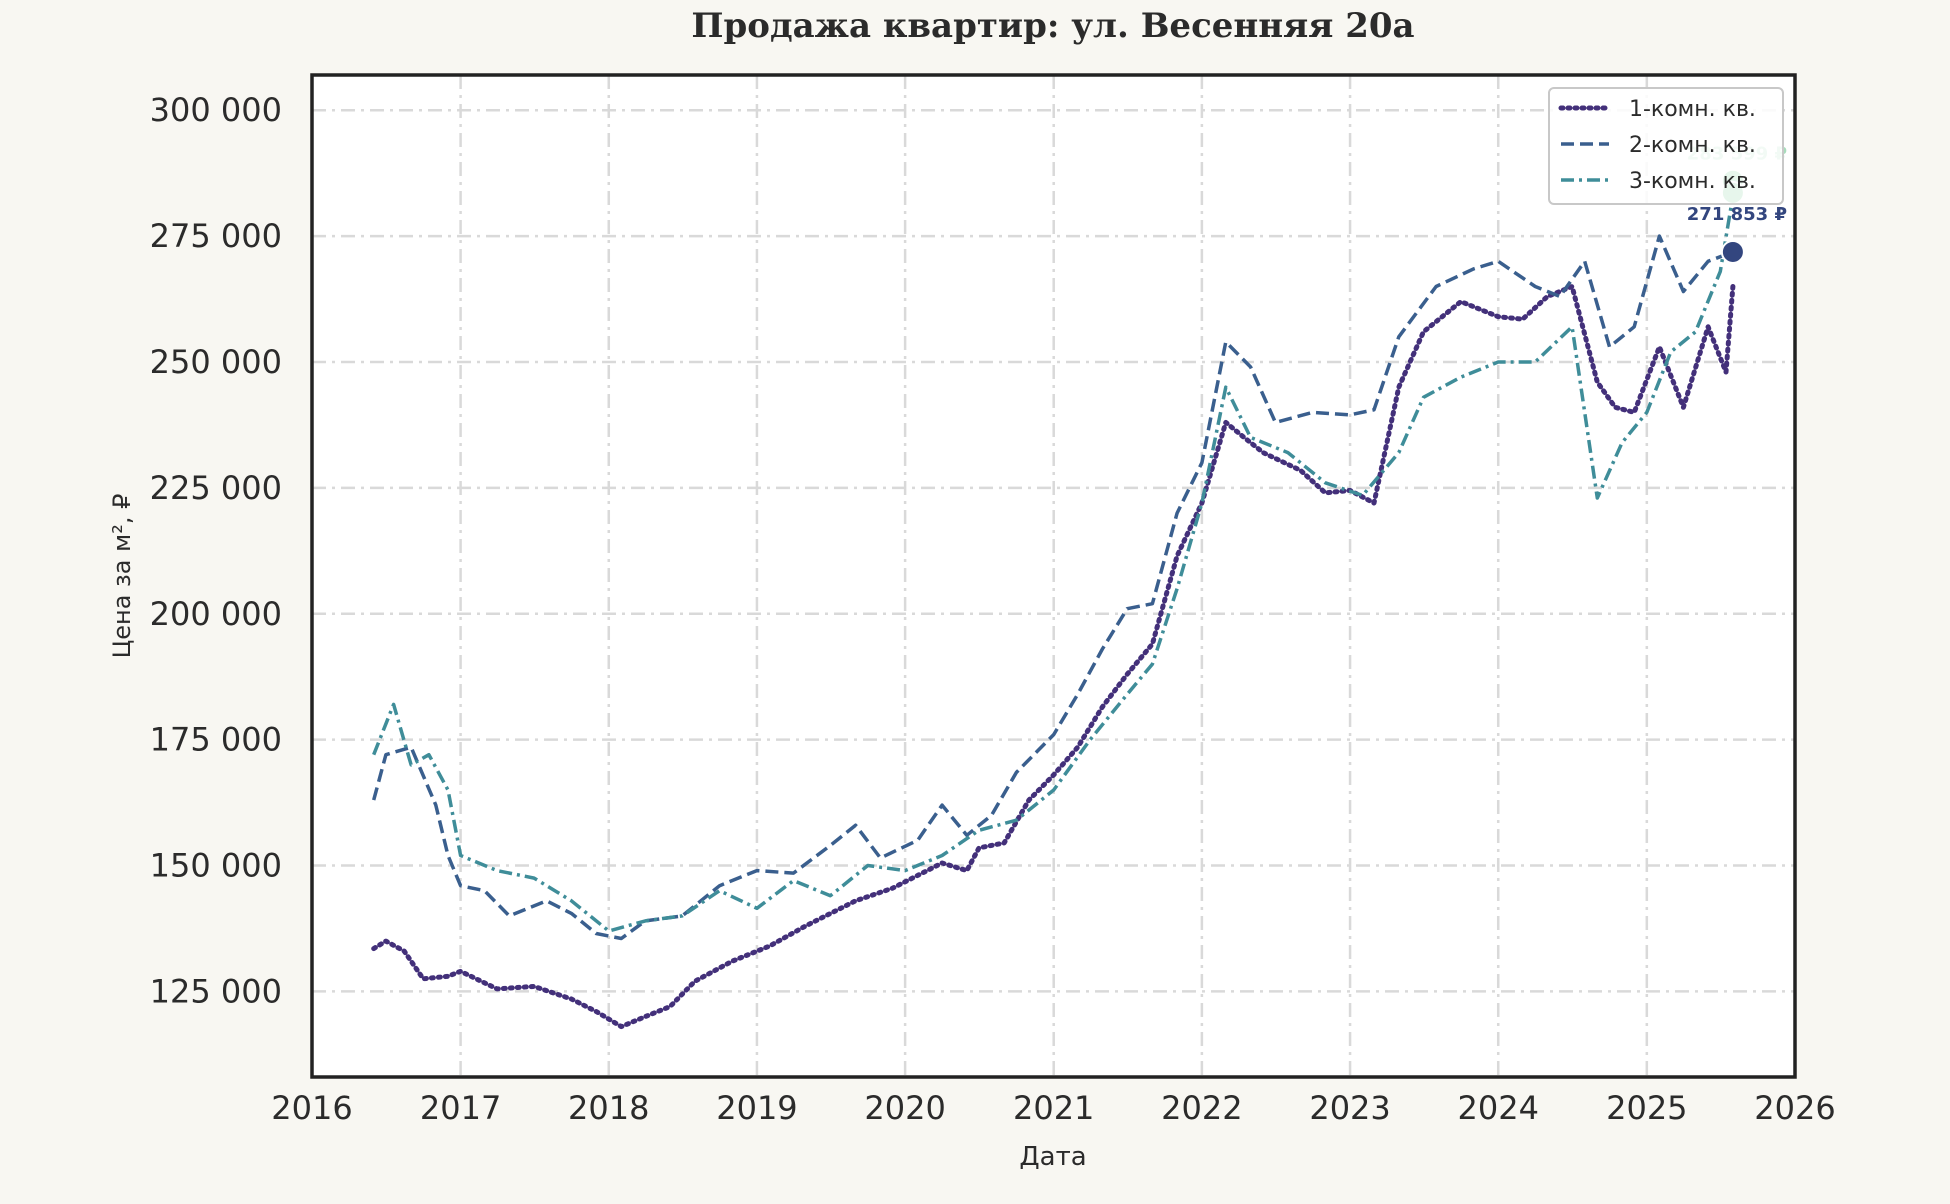  What do you see at coordinates (1692, 181) in the screenshot?
I see `legend-label: 3-комн. кв.` at bounding box center [1692, 181].